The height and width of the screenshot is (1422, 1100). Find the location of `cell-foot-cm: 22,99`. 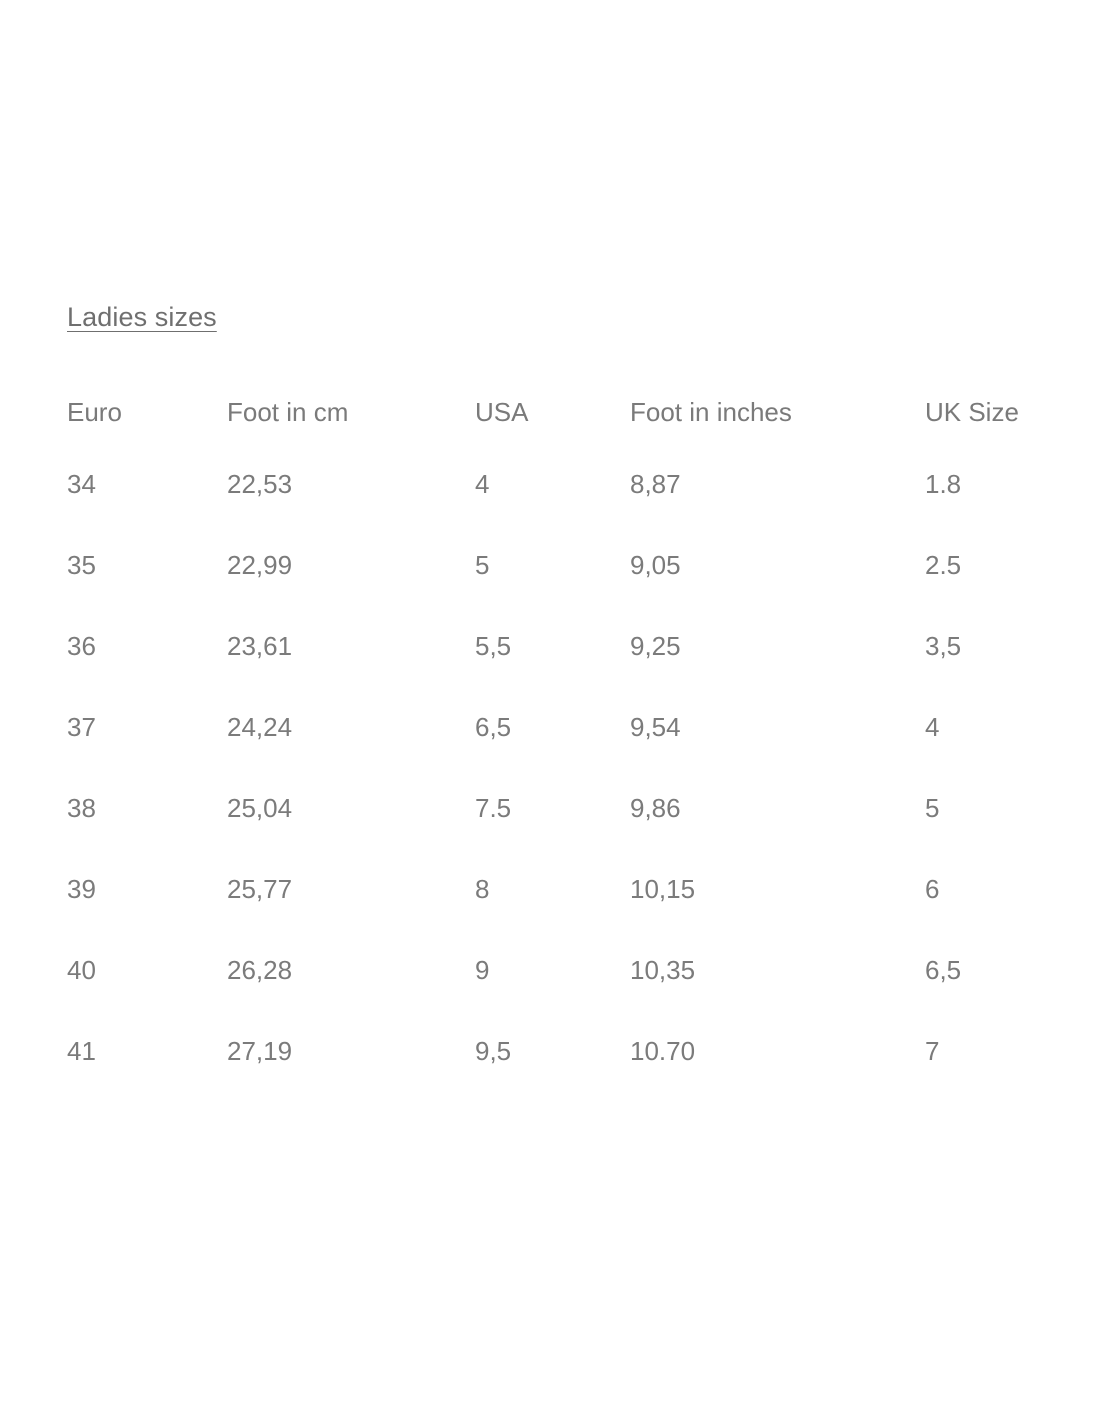

cell-foot-cm: 22,99 is located at coordinates (260, 564).